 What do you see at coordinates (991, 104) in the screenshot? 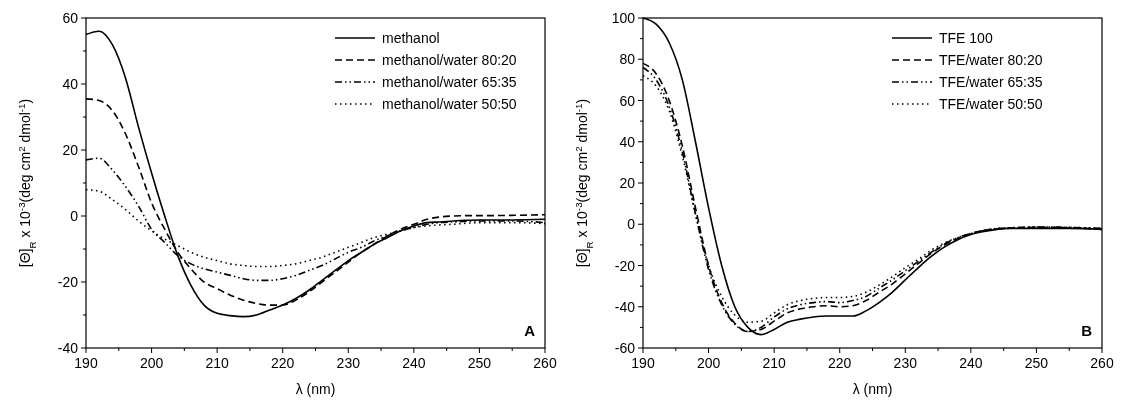
I see `legend-label: TFE/water 50:50` at bounding box center [991, 104].